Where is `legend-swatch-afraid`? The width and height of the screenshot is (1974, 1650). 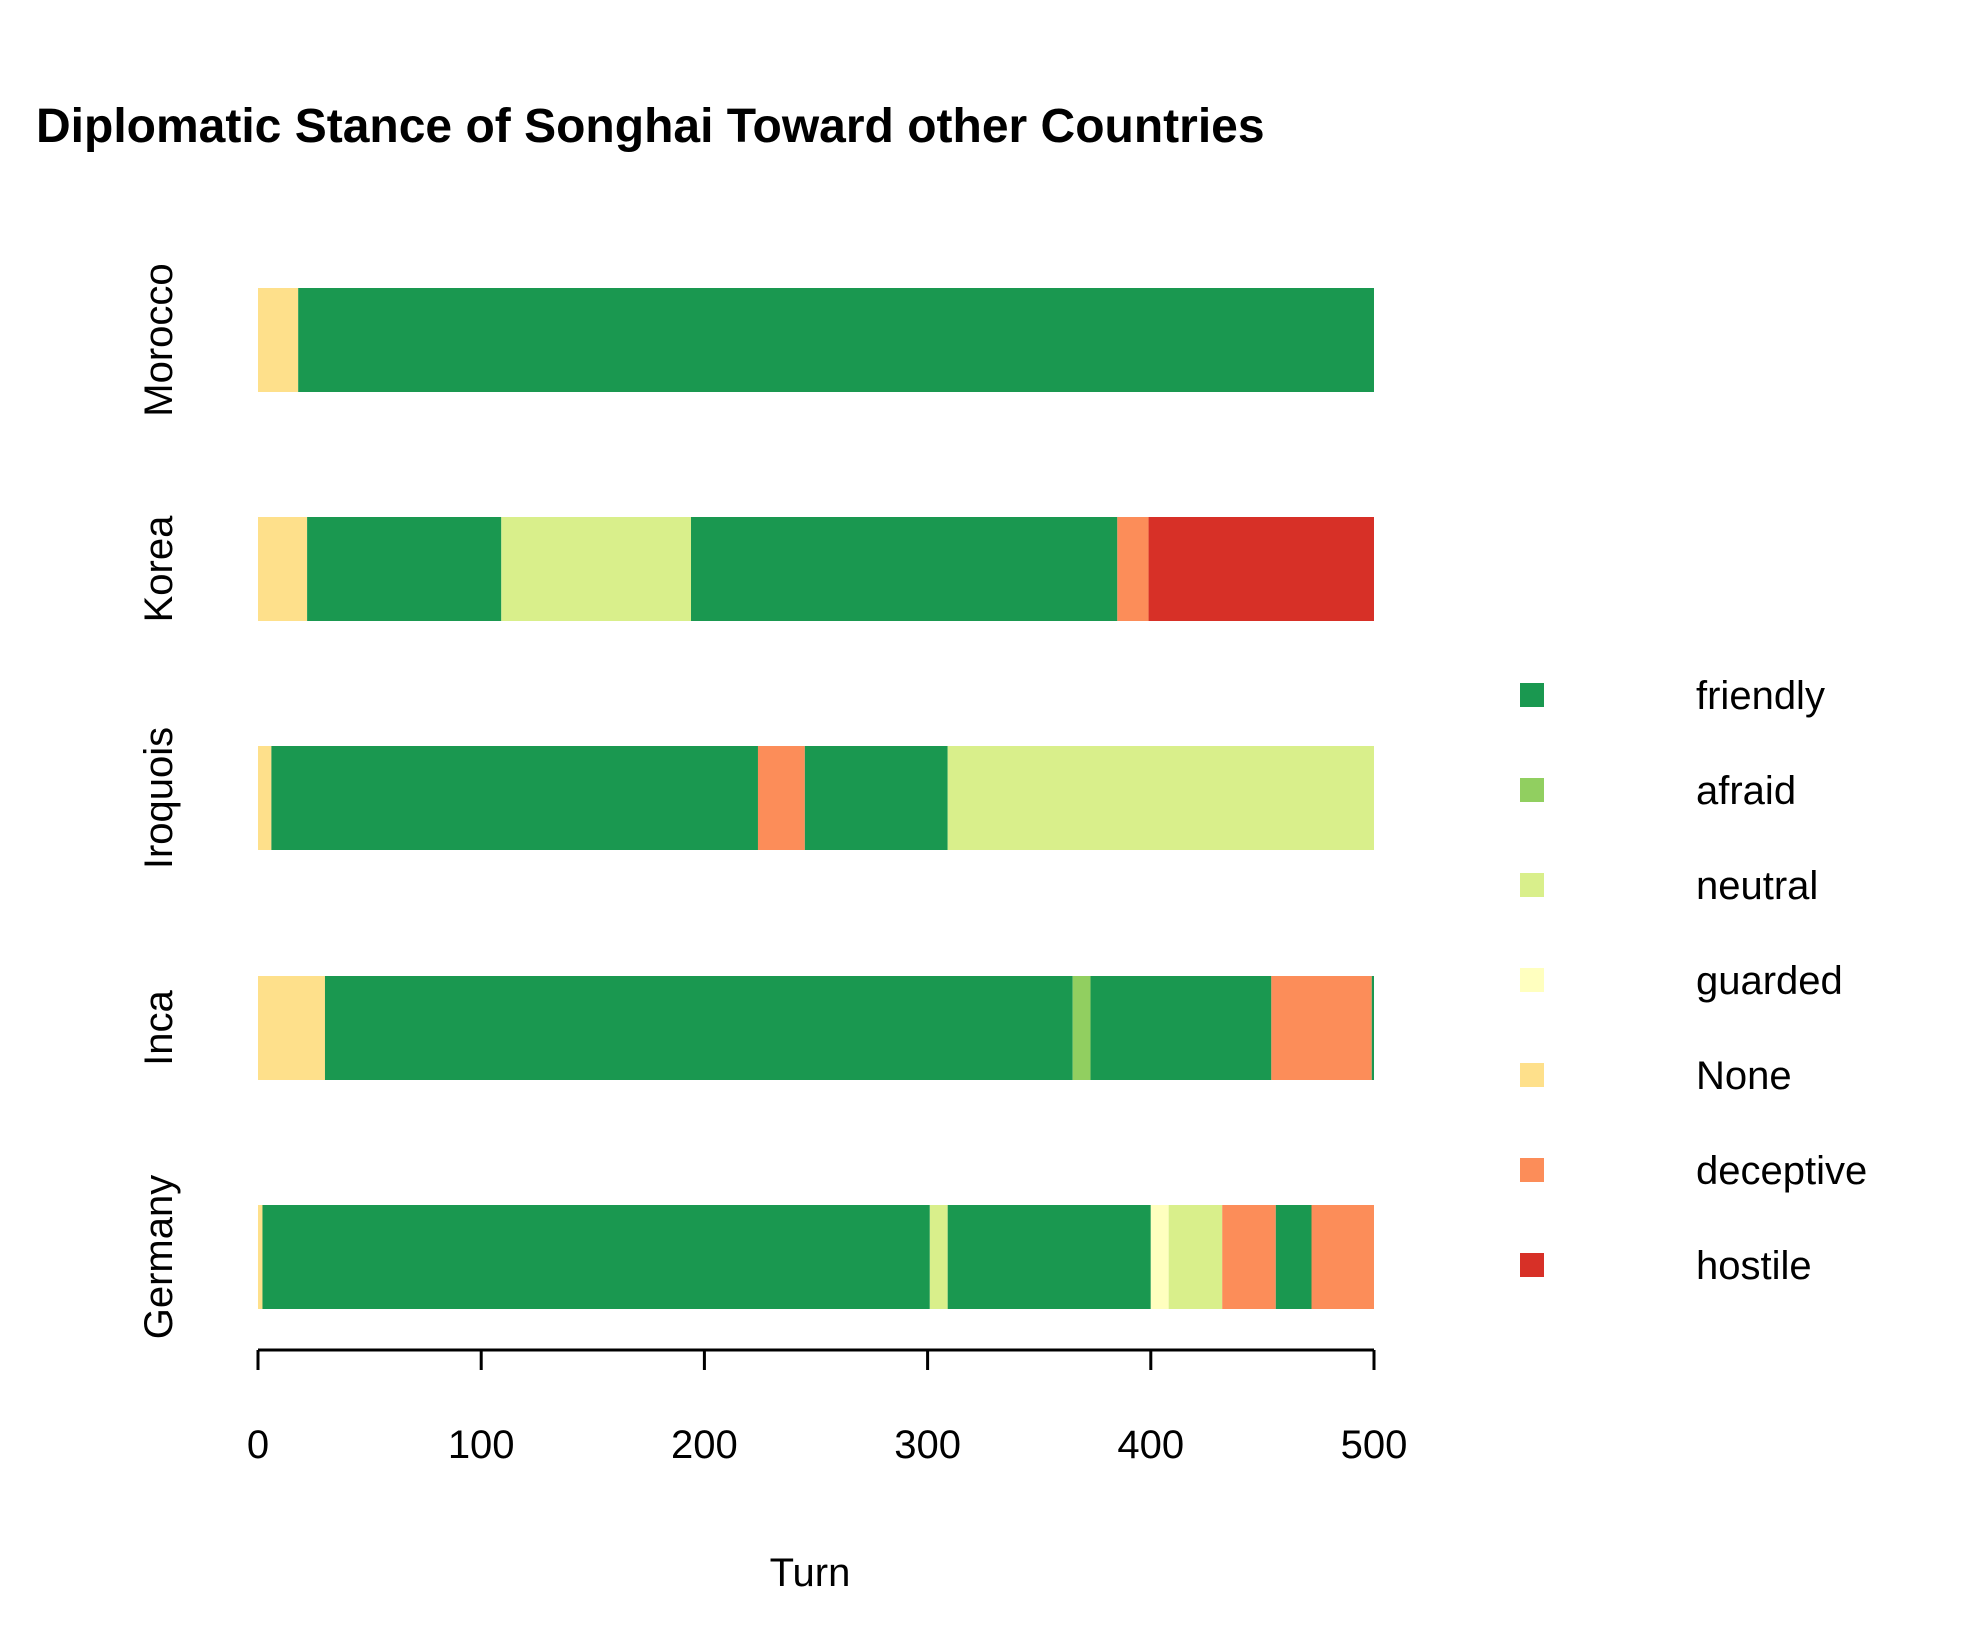 legend-swatch-afraid is located at coordinates (1532, 790).